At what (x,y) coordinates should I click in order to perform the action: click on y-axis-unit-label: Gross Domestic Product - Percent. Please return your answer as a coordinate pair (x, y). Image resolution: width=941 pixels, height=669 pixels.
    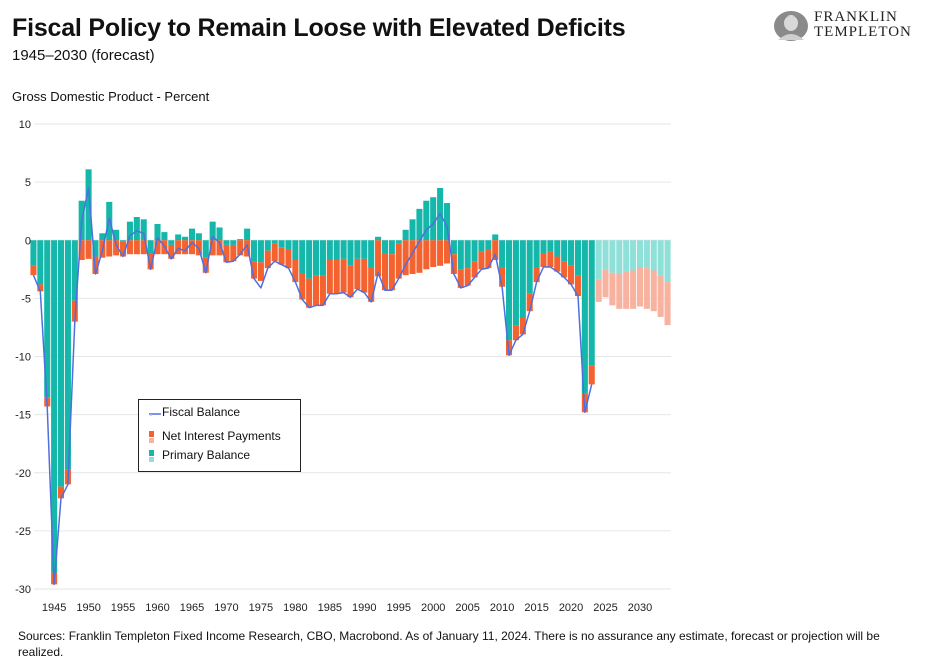
    Looking at the image, I should click on (111, 96).